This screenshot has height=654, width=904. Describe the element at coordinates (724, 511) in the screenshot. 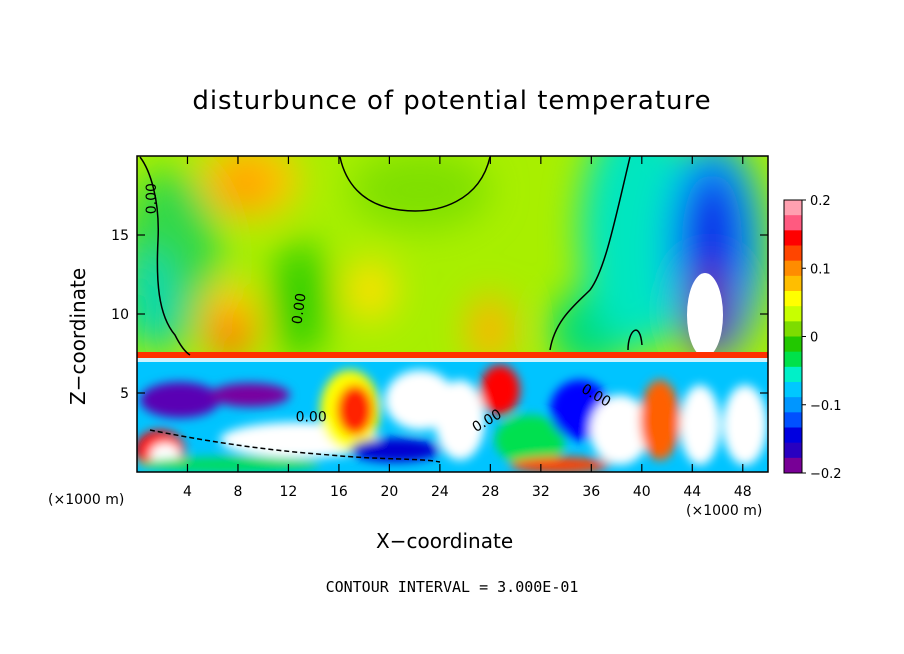

I see `x-unit-label-right: (×1000 m)` at that location.